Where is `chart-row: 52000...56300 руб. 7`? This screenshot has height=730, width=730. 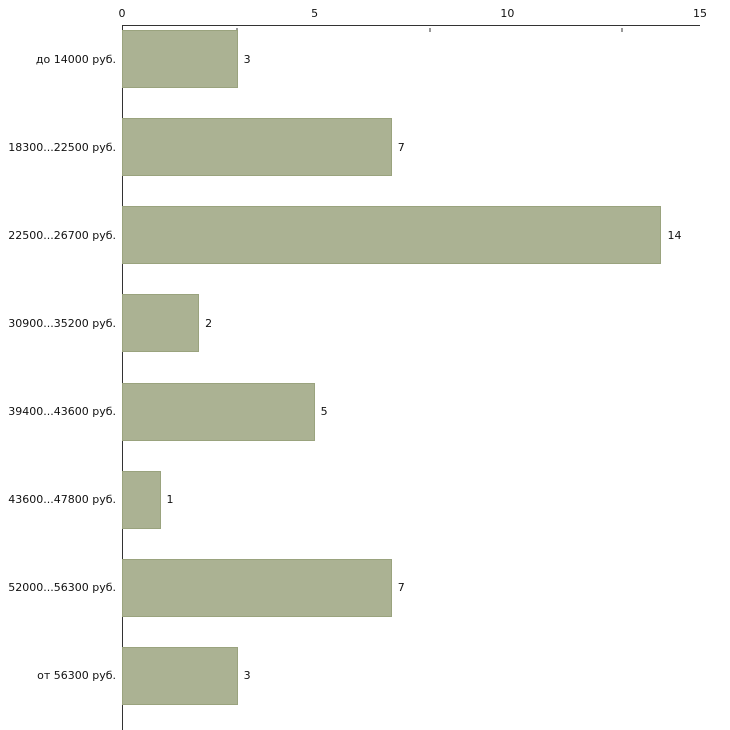
chart-row: 52000...56300 руб. 7 is located at coordinates (350, 598).